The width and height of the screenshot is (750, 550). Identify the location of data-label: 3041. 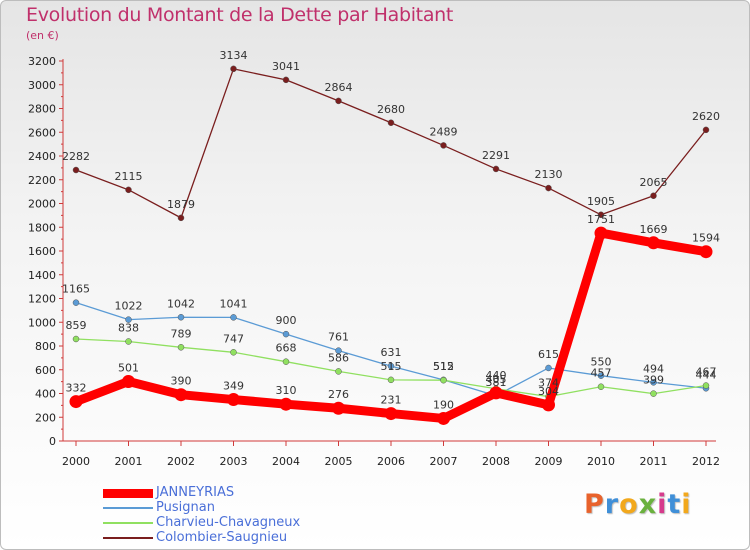
(286, 66).